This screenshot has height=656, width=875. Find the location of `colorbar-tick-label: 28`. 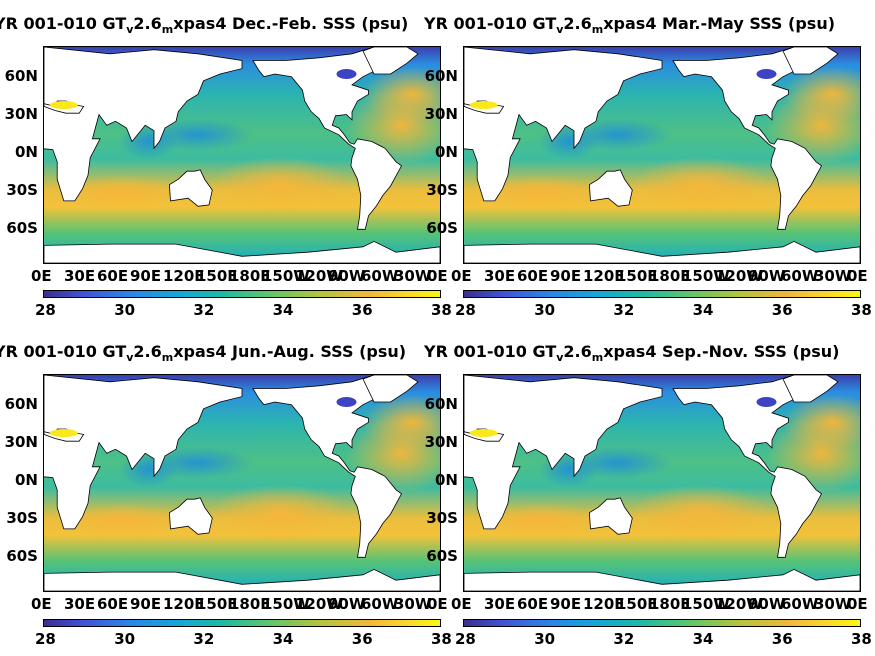

colorbar-tick-label: 28 is located at coordinates (45, 639).